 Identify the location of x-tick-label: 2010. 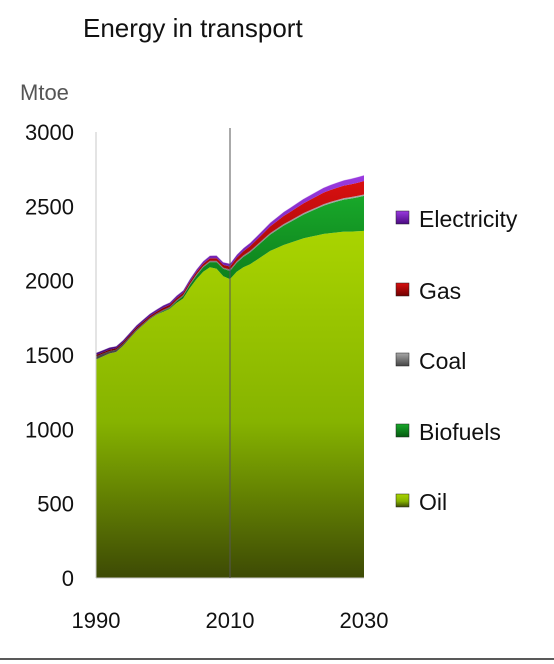
(230, 620).